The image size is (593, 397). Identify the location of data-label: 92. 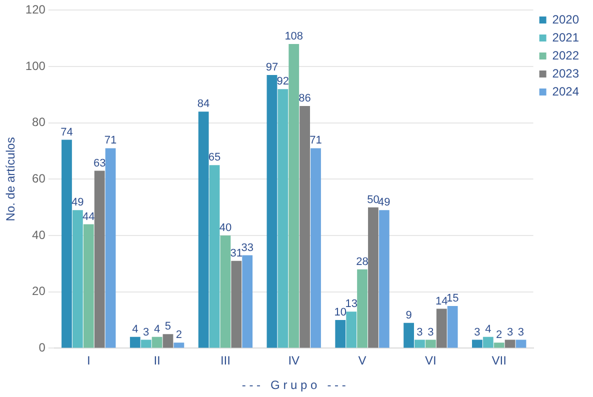
(283, 82).